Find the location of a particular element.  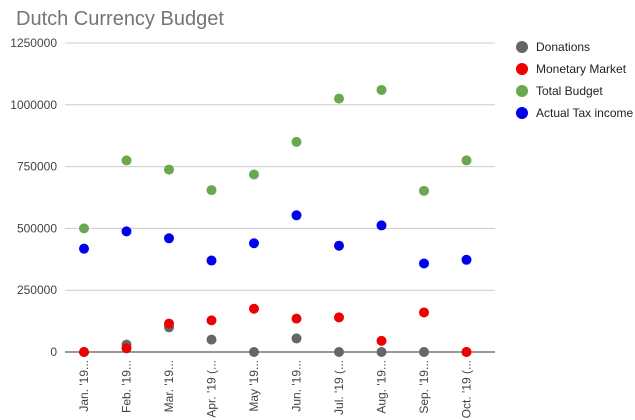

legend-label: Total Budget is located at coordinates (569, 91).